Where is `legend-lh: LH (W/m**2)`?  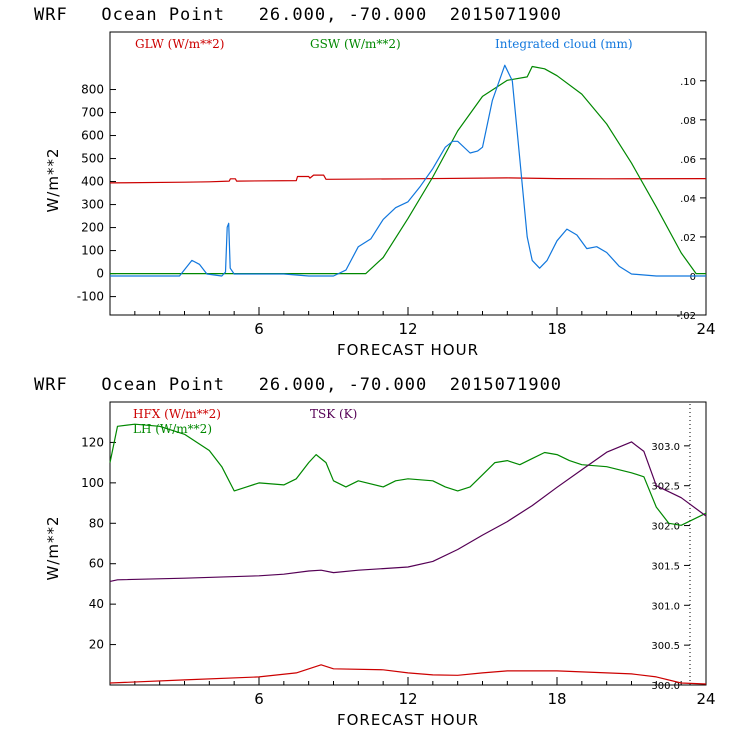
legend-lh: LH (W/m**2) is located at coordinates (172, 429).